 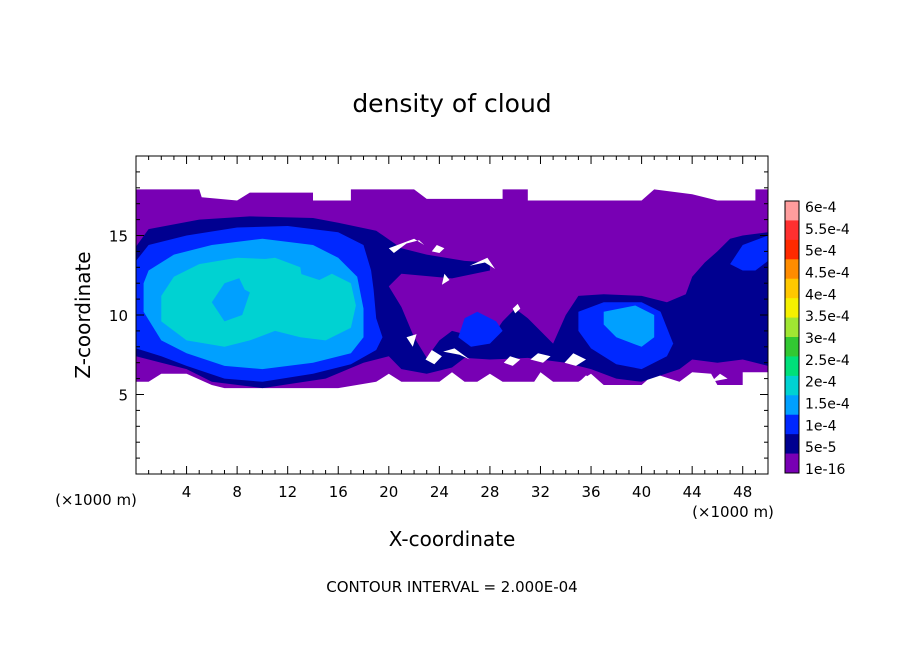 What do you see at coordinates (820, 448) in the screenshot?
I see `colorbar-label: 5e-5` at bounding box center [820, 448].